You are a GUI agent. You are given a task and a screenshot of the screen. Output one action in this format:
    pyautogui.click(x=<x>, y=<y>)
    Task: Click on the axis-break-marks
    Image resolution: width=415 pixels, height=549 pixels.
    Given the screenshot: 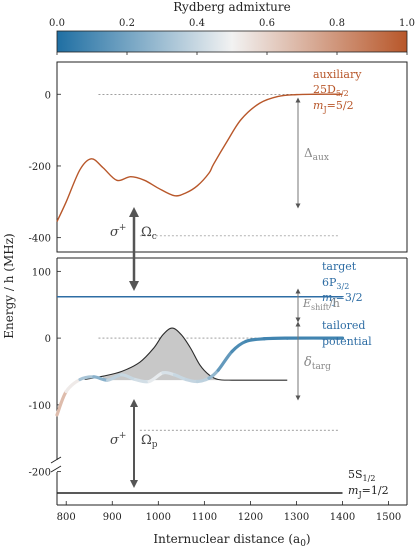 What is the action you would take?
    pyautogui.click(x=56, y=464)
    